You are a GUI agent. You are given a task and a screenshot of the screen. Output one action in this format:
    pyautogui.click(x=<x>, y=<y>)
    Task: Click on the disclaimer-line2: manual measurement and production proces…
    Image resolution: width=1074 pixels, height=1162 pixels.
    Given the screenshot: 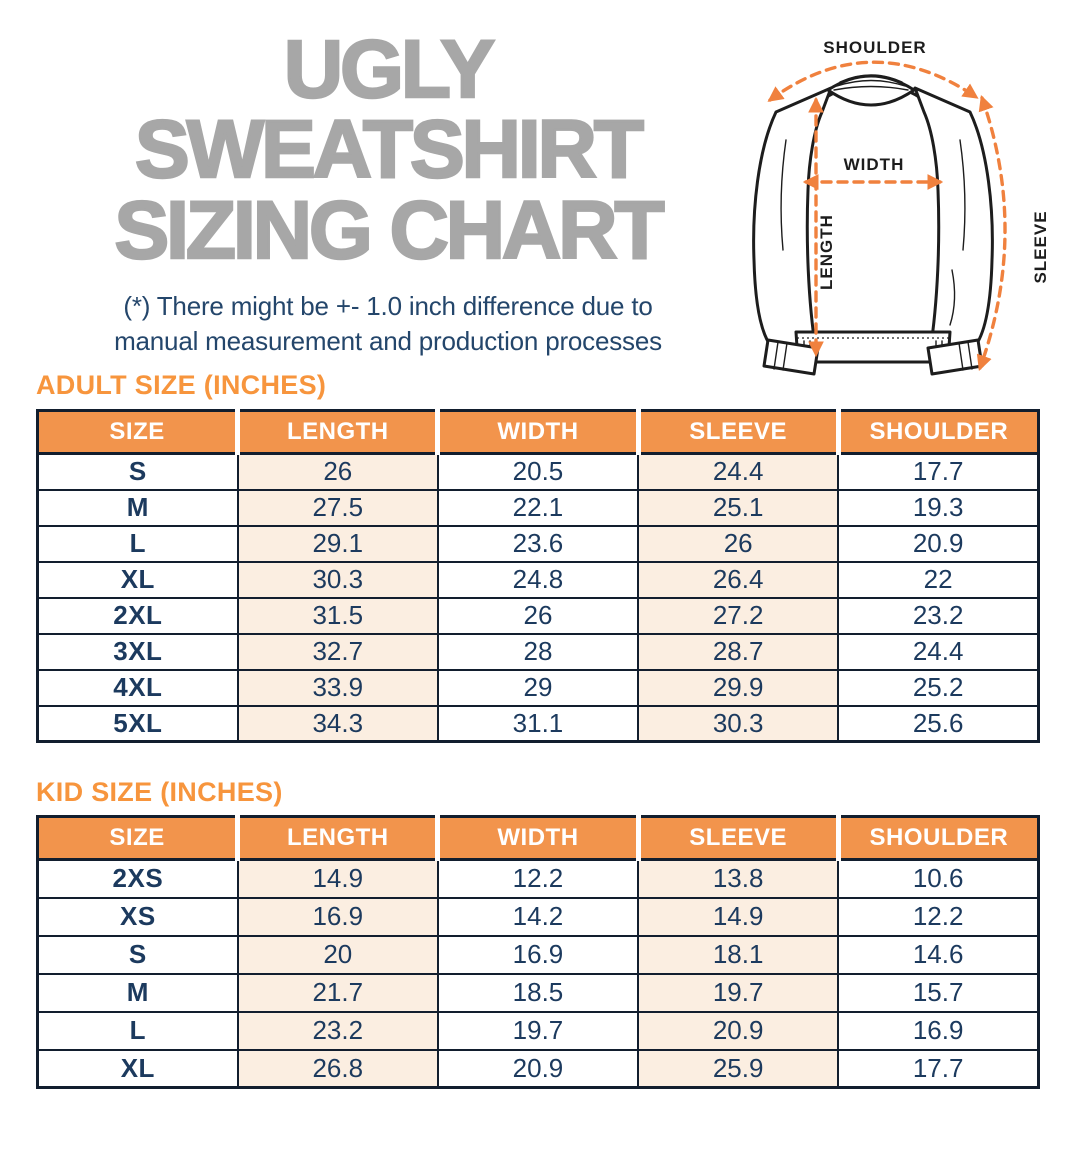 What is the action you would take?
    pyautogui.click(x=388, y=341)
    